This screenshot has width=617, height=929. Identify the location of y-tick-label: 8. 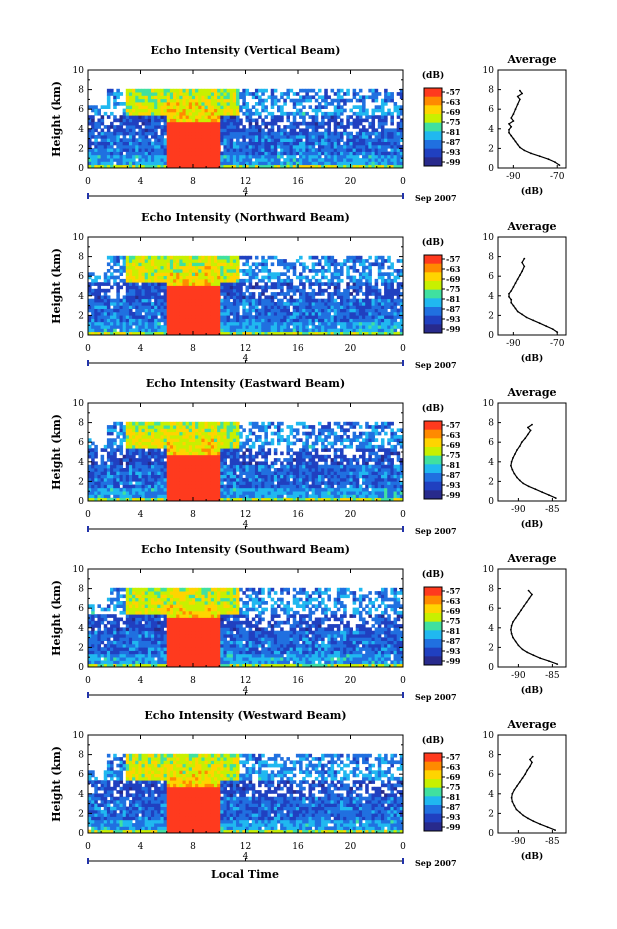
(81, 258).